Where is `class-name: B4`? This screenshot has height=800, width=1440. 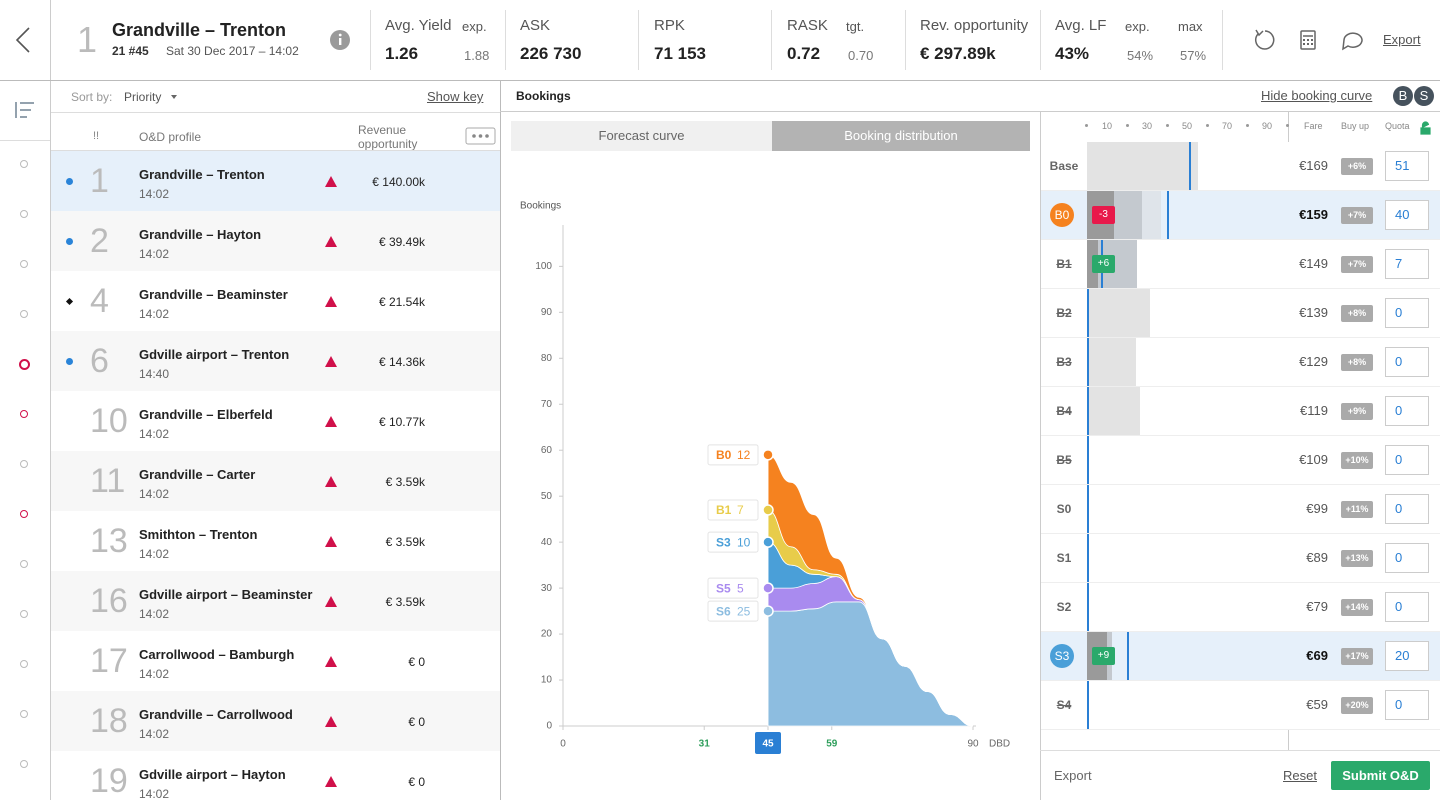
class-name: B4 is located at coordinates (1064, 411).